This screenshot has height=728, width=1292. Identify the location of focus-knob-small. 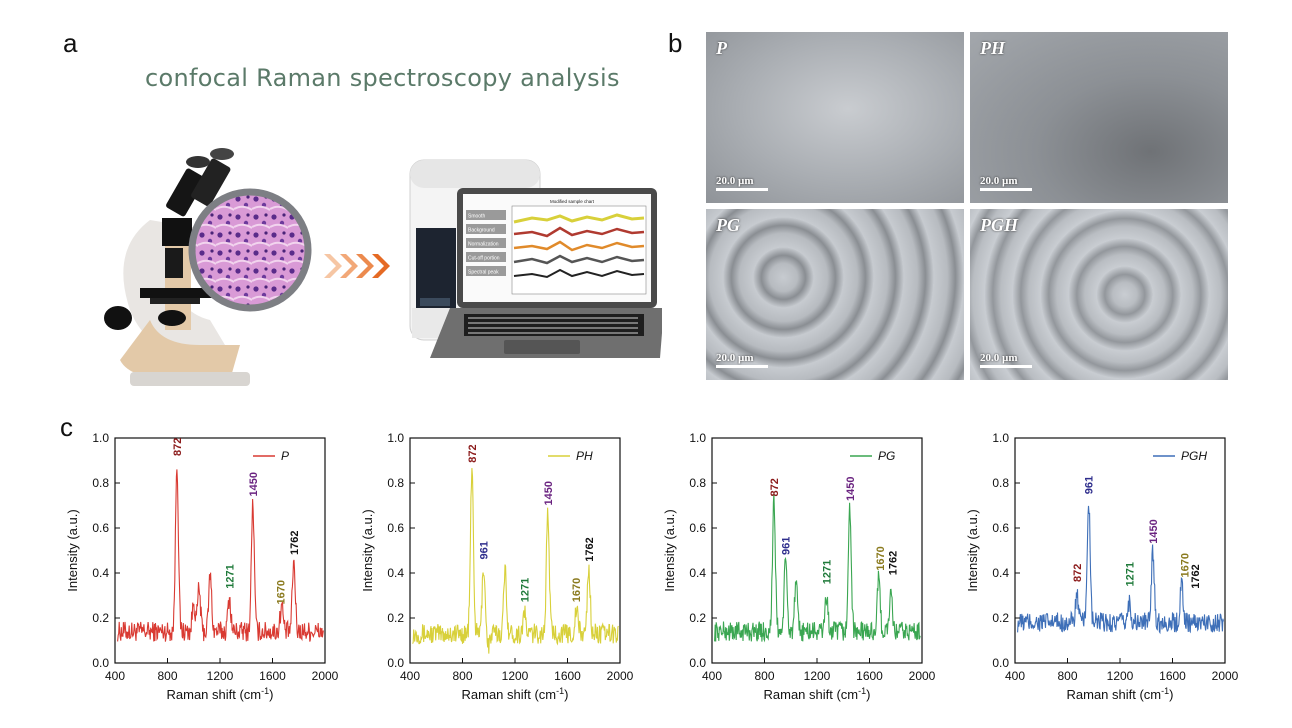
(172, 318).